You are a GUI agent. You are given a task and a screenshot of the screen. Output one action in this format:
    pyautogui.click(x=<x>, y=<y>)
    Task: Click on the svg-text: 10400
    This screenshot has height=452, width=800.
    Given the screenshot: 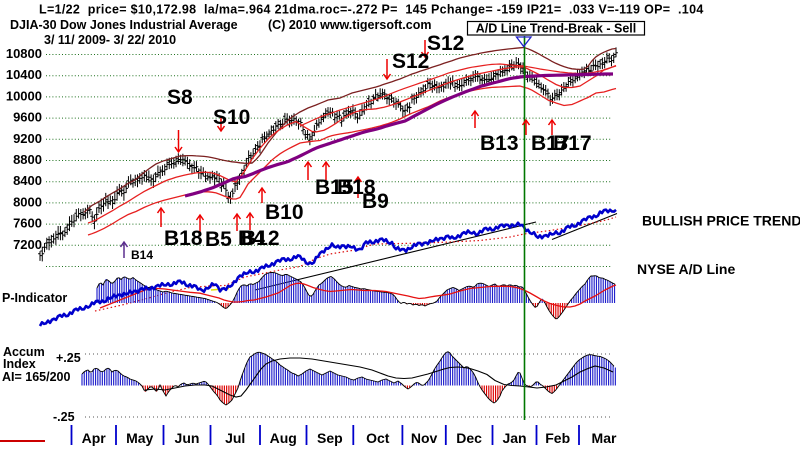 What is the action you would take?
    pyautogui.click(x=24, y=74)
    